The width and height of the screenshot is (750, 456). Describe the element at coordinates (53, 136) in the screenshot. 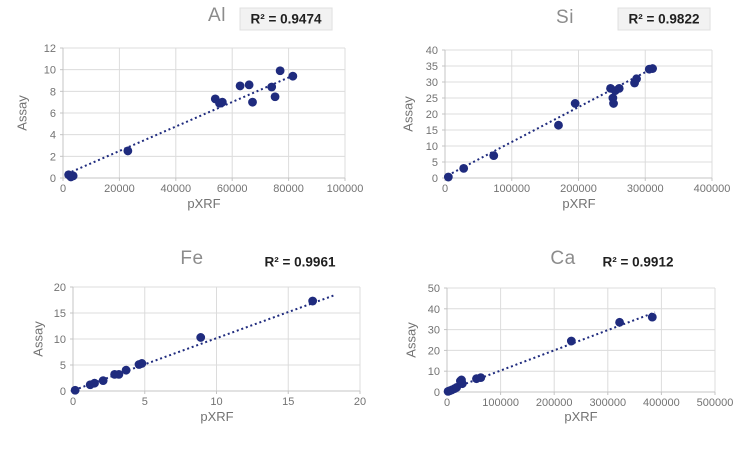

I see `y-tick-label: 4` at that location.